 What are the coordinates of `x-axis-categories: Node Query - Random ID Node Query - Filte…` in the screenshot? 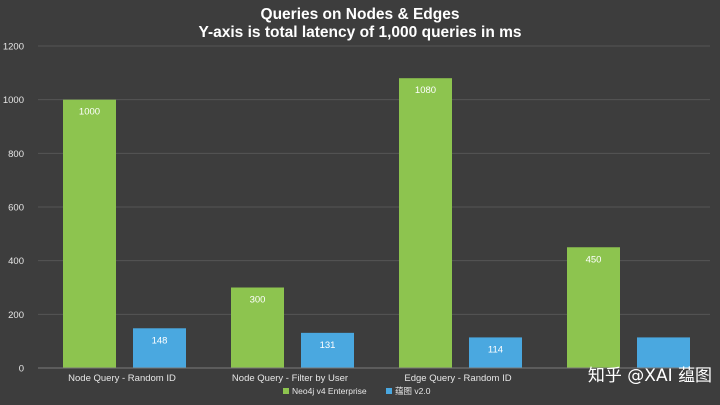 It's located at (290, 378).